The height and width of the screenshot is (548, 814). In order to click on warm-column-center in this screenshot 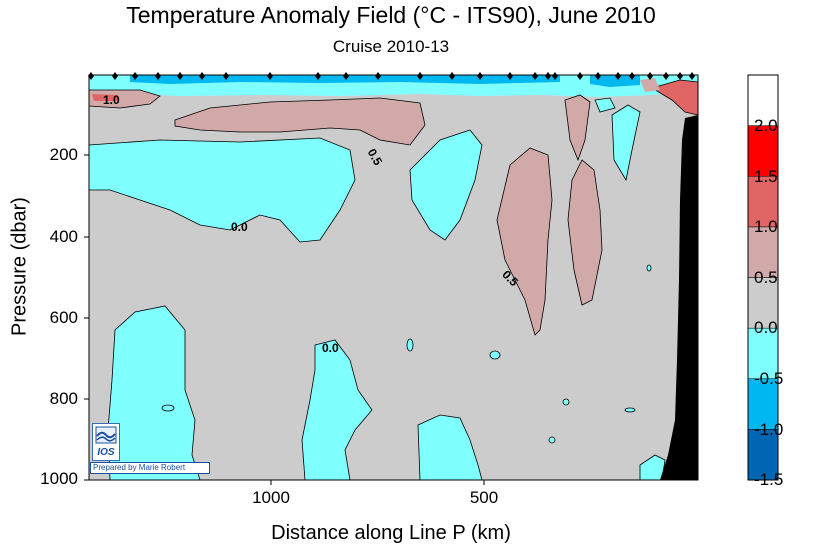, I will do `click(524, 241)`.